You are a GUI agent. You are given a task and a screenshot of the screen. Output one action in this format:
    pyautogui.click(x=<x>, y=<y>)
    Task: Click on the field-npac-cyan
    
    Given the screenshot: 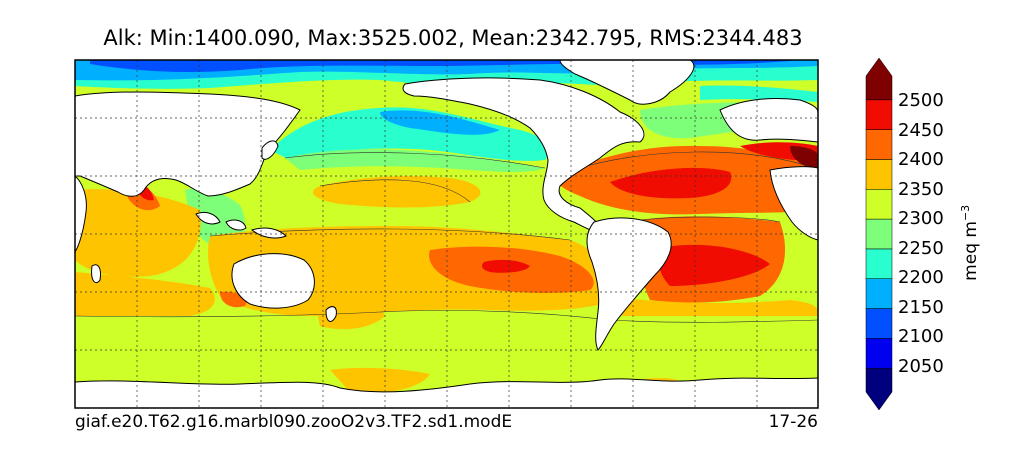 What is the action you would take?
    pyautogui.click(x=409, y=134)
    